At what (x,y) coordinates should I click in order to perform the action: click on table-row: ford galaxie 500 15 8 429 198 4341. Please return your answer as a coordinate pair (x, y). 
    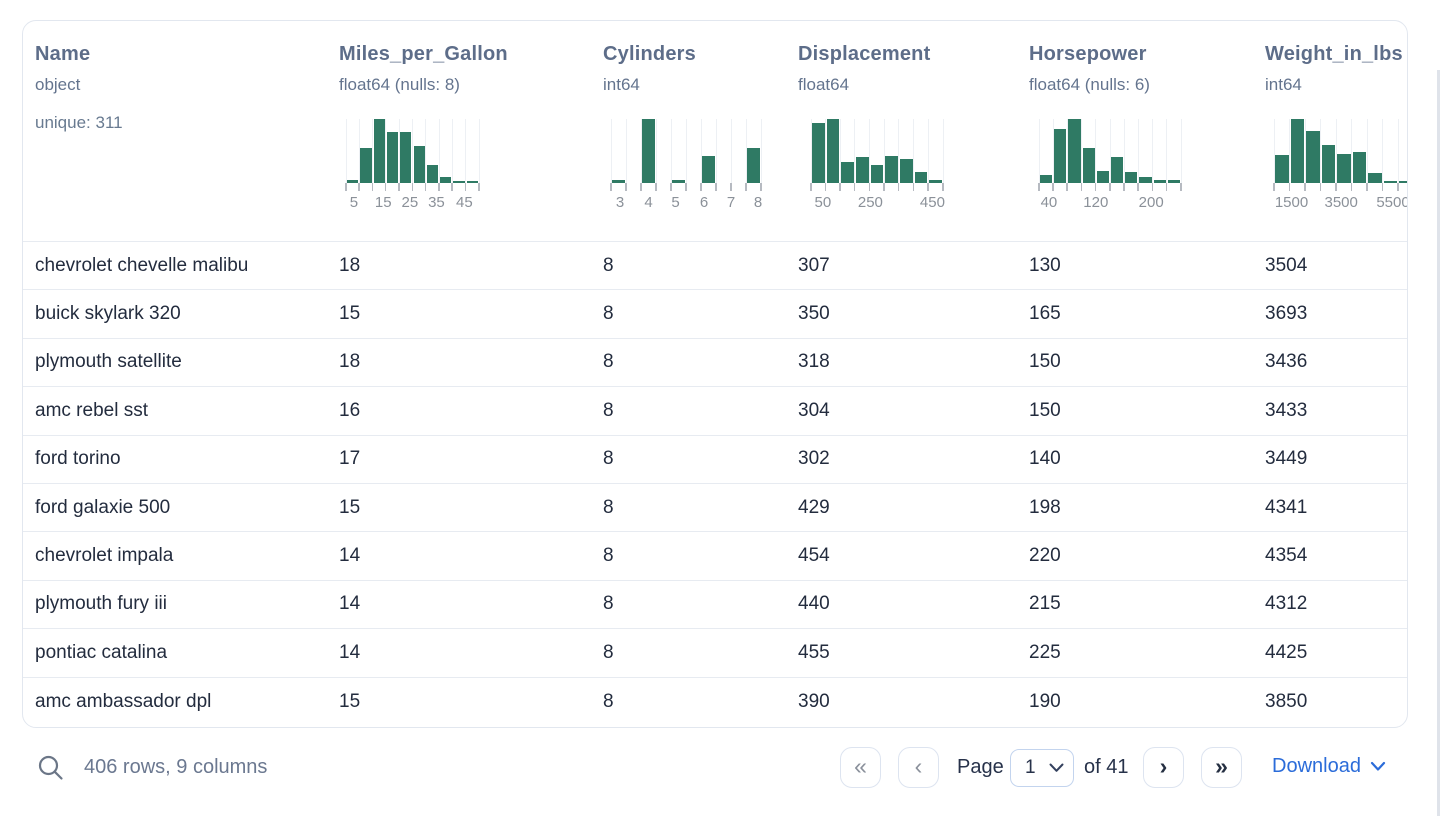
    Looking at the image, I should click on (715, 508).